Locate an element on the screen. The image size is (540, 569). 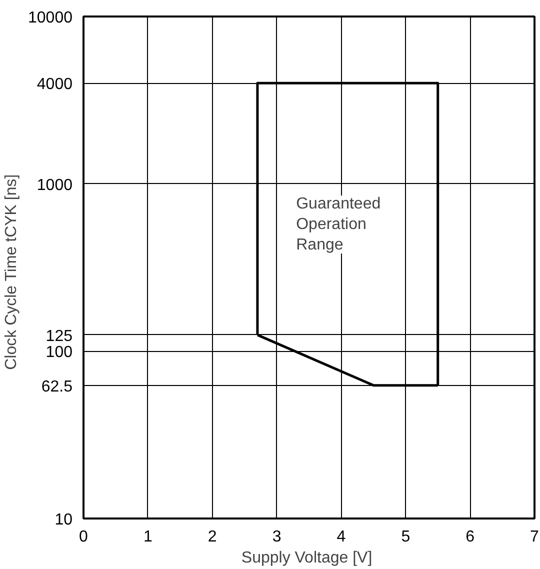
y-tick-label: 1000 is located at coordinates (54, 185).